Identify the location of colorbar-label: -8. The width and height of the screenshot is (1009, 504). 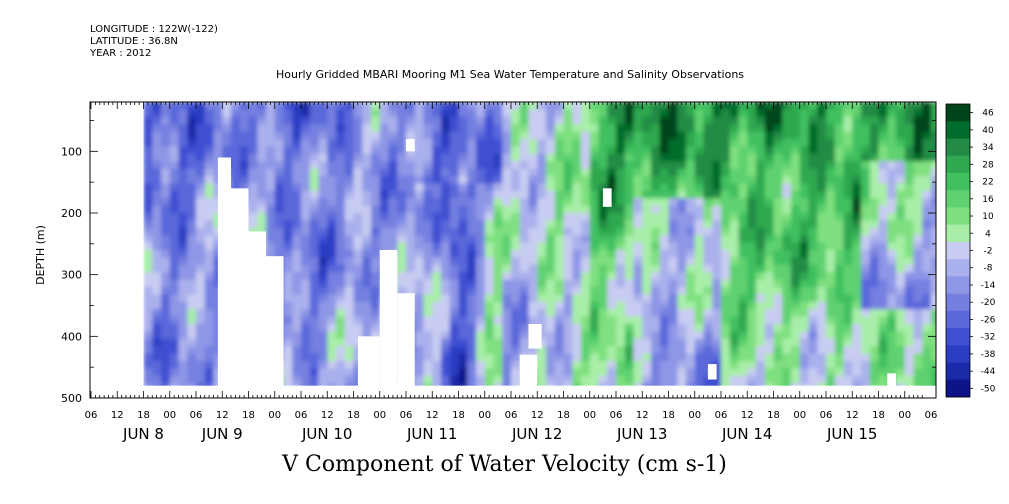
(988, 269).